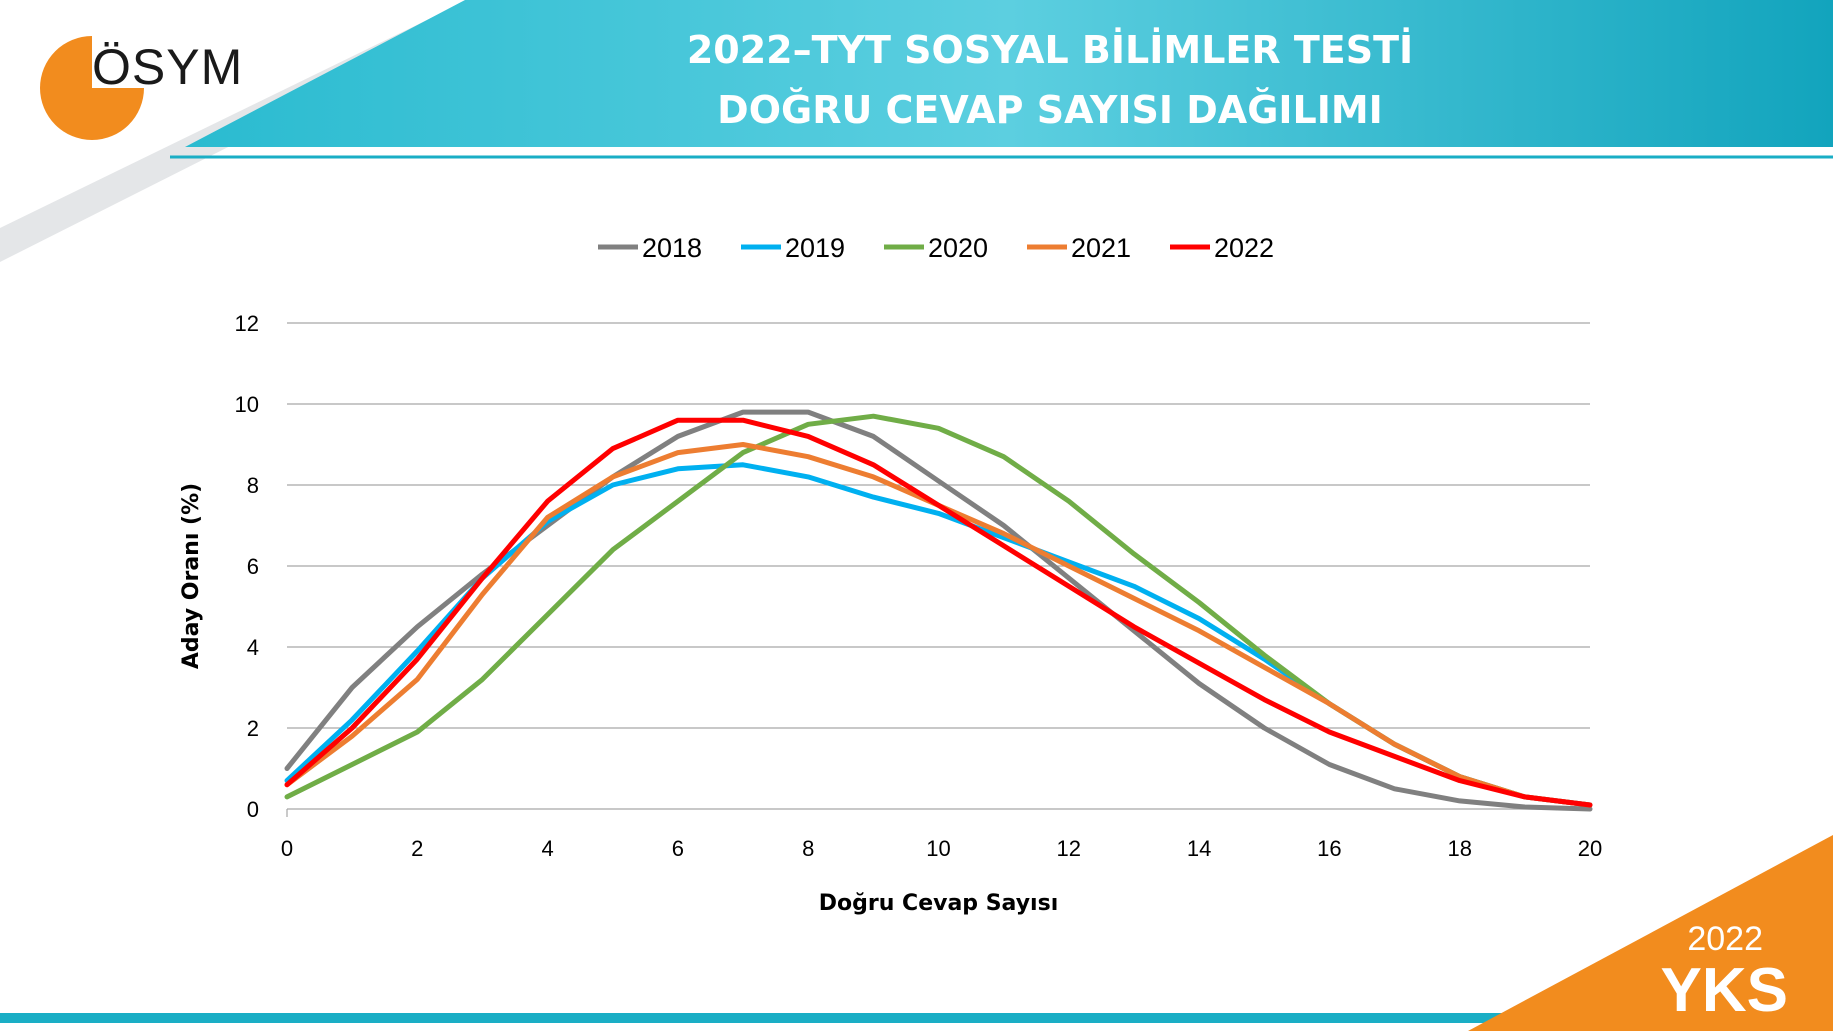 Image resolution: width=1833 pixels, height=1031 pixels. I want to click on x-tick-label: 20, so click(1590, 848).